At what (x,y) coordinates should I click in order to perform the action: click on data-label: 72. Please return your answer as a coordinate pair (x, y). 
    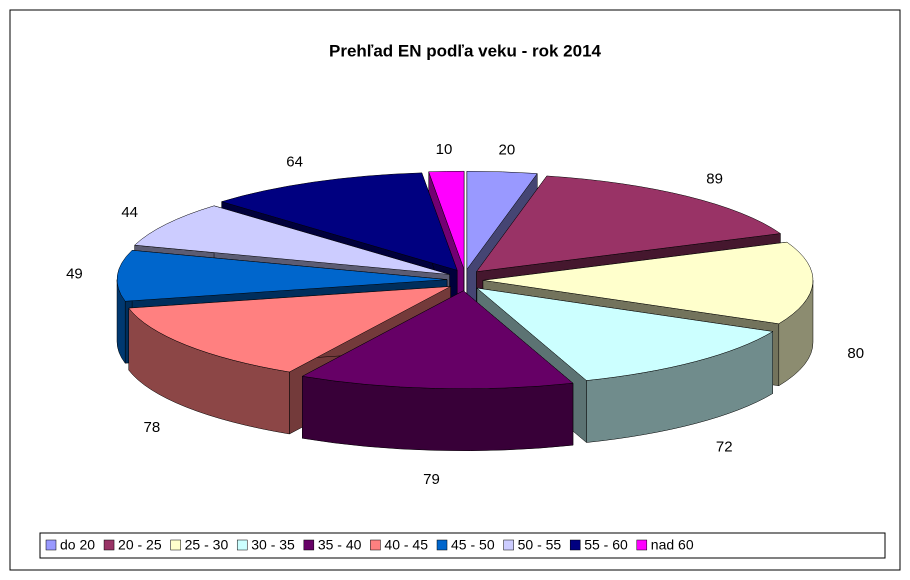
    Looking at the image, I should click on (724, 447).